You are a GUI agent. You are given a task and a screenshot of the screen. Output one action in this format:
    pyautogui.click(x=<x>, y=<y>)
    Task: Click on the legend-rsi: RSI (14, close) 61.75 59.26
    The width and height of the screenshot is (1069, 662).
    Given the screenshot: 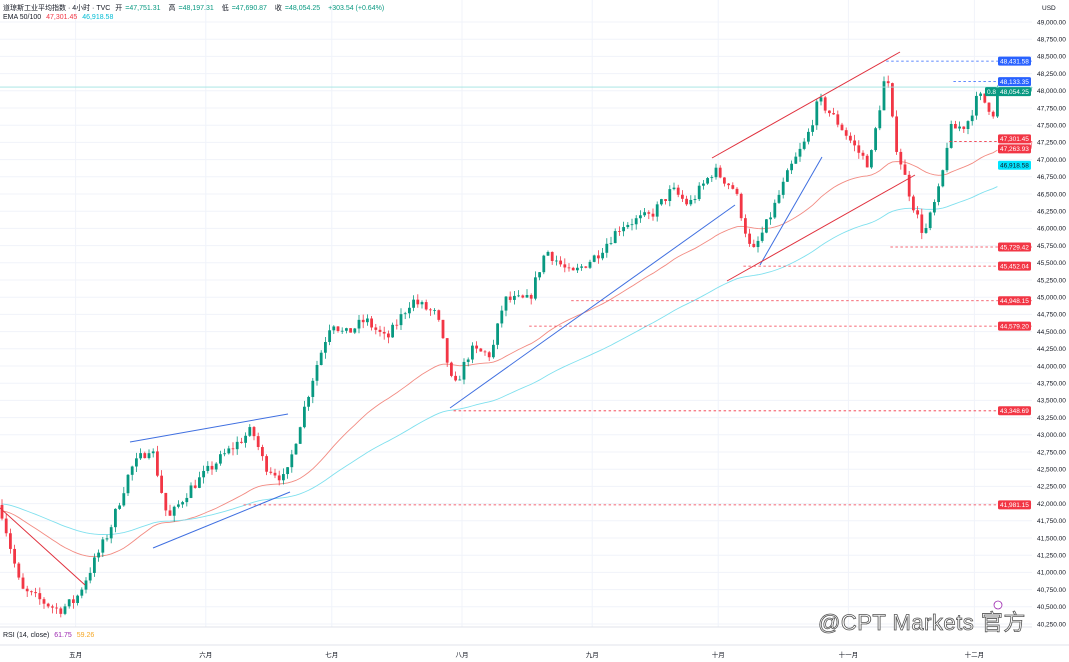 What is the action you would take?
    pyautogui.click(x=50, y=635)
    